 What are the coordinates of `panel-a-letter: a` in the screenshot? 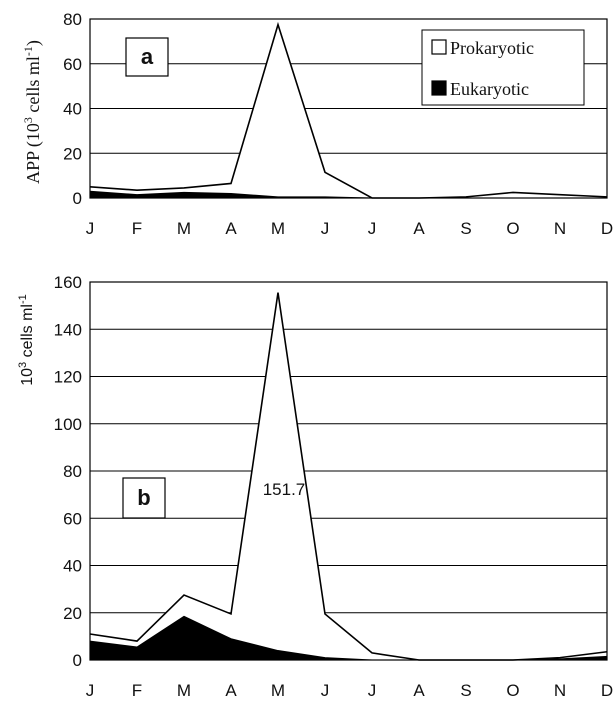 It's located at (147, 56).